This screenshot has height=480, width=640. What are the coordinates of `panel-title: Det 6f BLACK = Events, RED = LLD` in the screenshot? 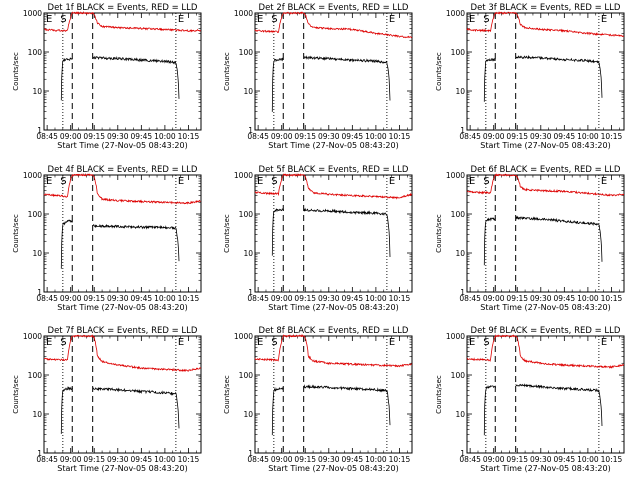 It's located at (546, 170).